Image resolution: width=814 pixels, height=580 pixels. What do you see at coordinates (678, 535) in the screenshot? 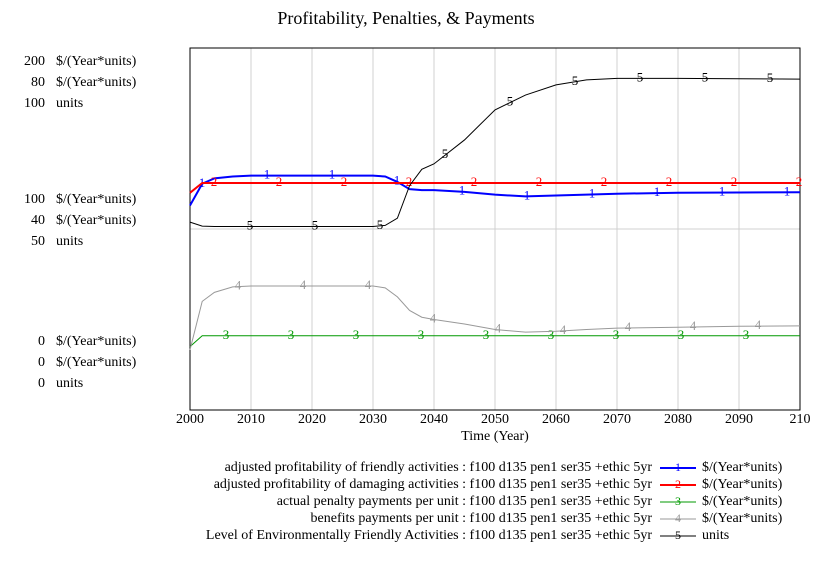
I see `legend-marker: 5` at bounding box center [678, 535].